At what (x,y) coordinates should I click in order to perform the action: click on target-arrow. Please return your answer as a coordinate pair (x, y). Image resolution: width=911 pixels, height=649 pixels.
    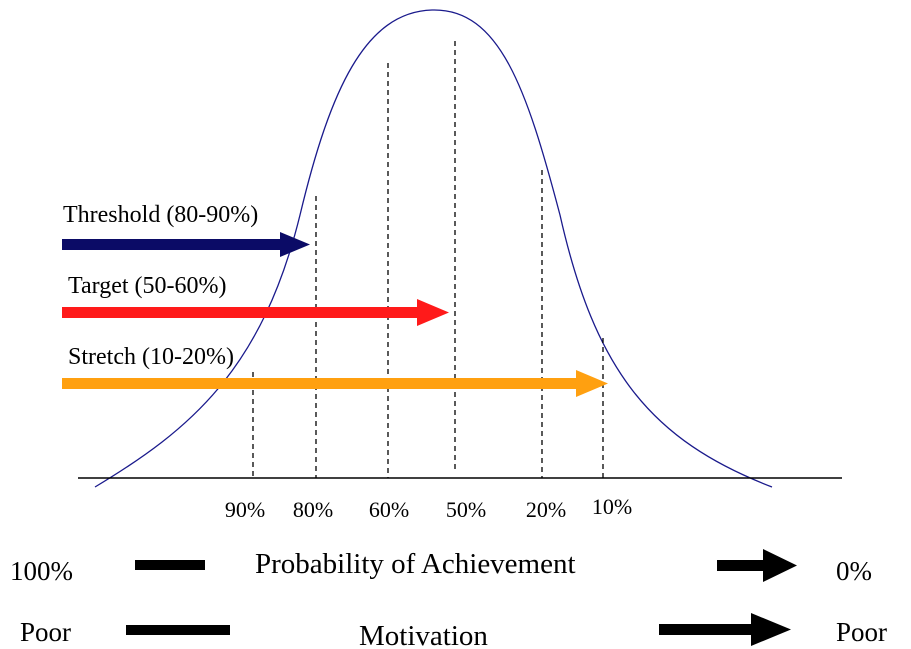
    Looking at the image, I should click on (255, 312).